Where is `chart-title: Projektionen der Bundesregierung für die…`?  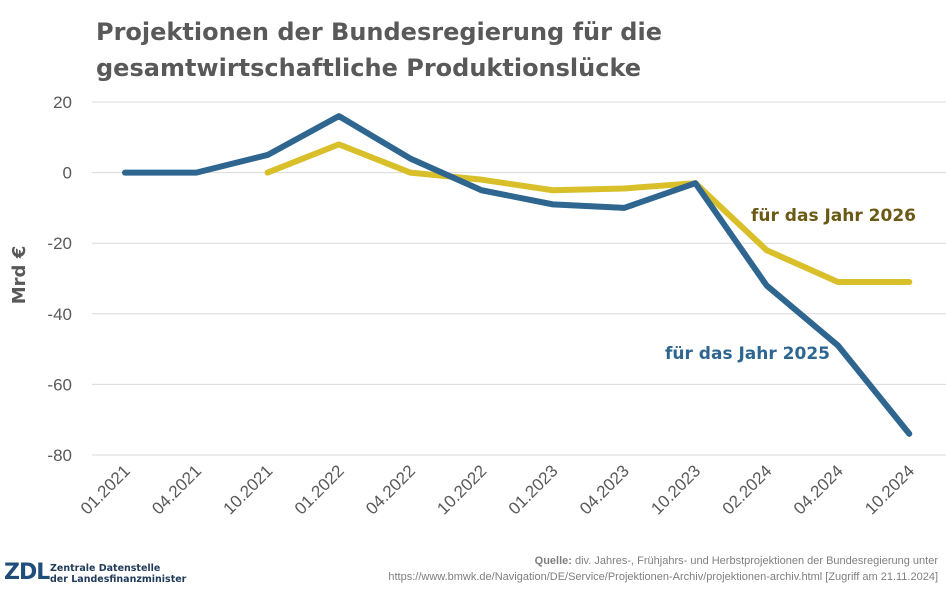 chart-title: Projektionen der Bundesregierung für die… is located at coordinates (379, 50).